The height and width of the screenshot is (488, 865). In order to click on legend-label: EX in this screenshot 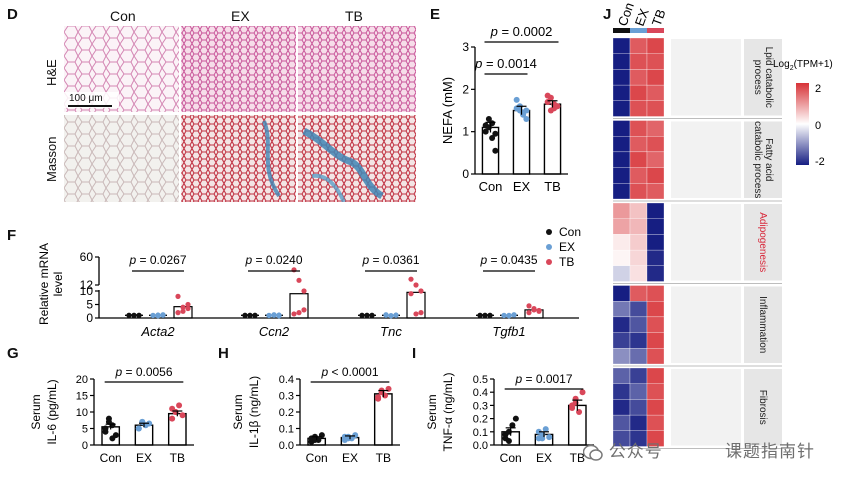, I will do `click(567, 247)`.